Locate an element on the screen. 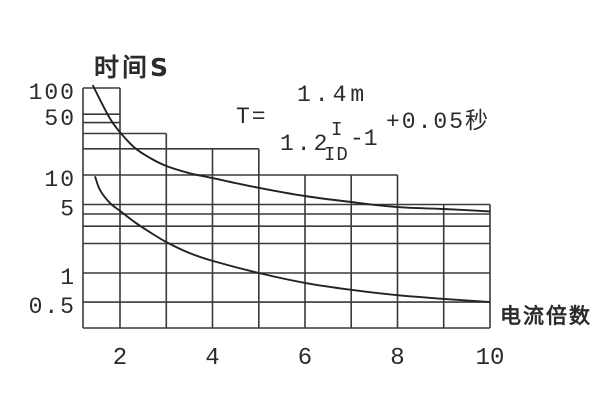 This screenshot has height=400, width=600. x-tick-label: 4 is located at coordinates (212, 358).